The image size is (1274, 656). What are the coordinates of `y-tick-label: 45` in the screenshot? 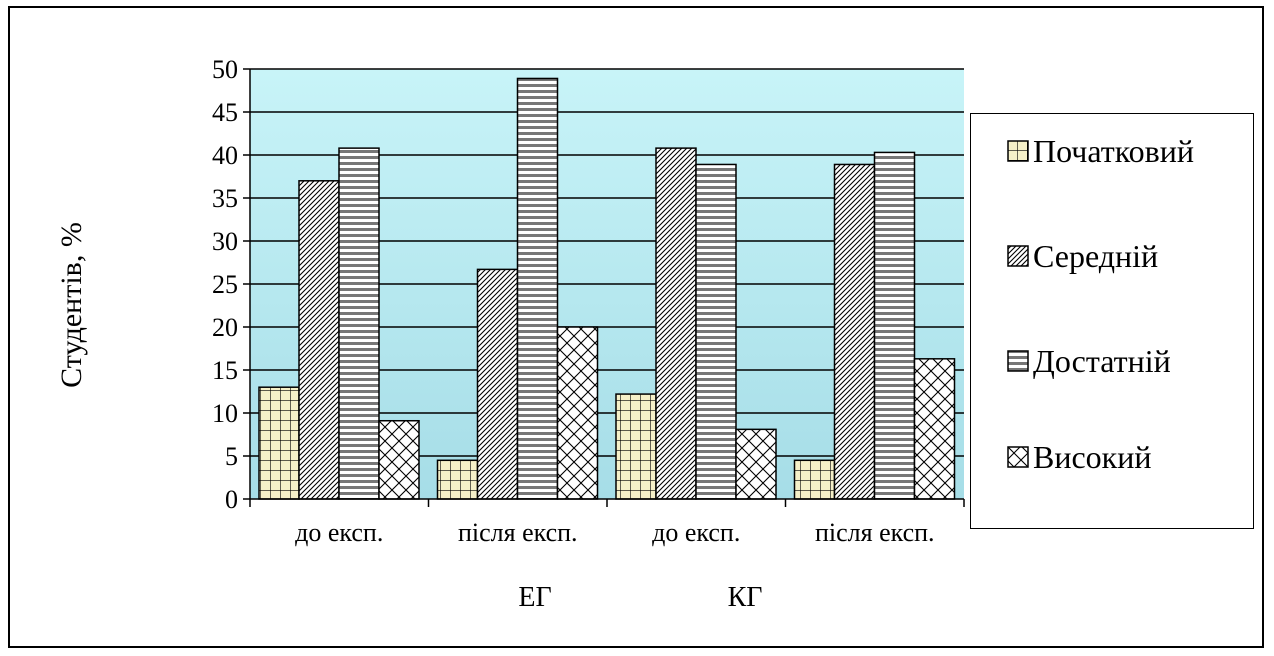 It's located at (225, 112).